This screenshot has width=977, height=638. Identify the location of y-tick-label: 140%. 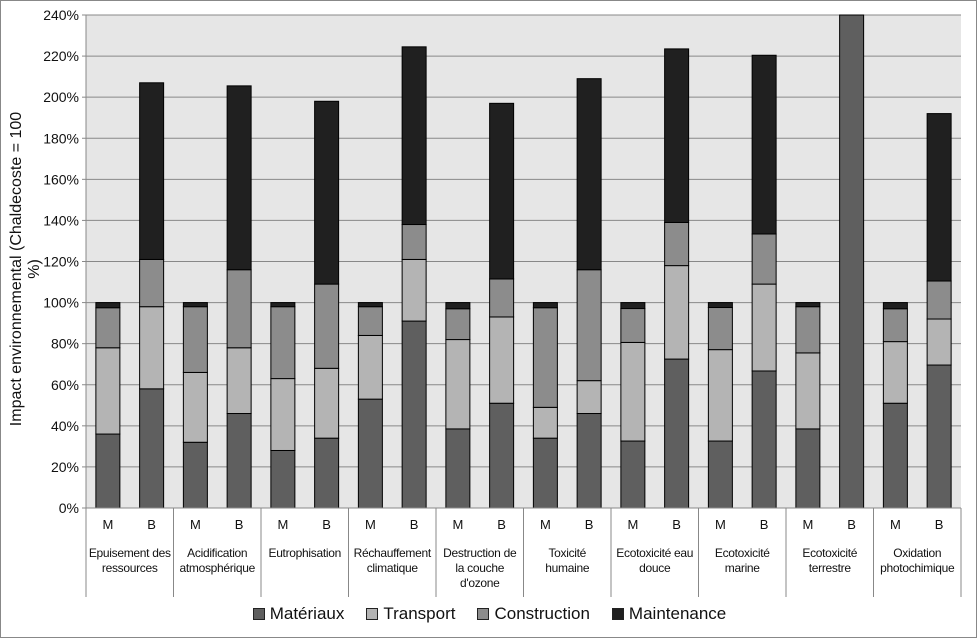
(61, 220).